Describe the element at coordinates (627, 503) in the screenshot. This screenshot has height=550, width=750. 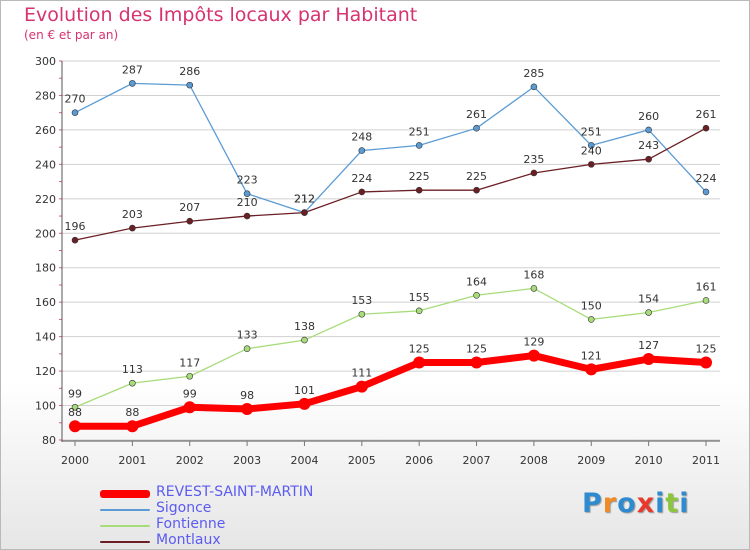
I see `logo-letter: o` at that location.